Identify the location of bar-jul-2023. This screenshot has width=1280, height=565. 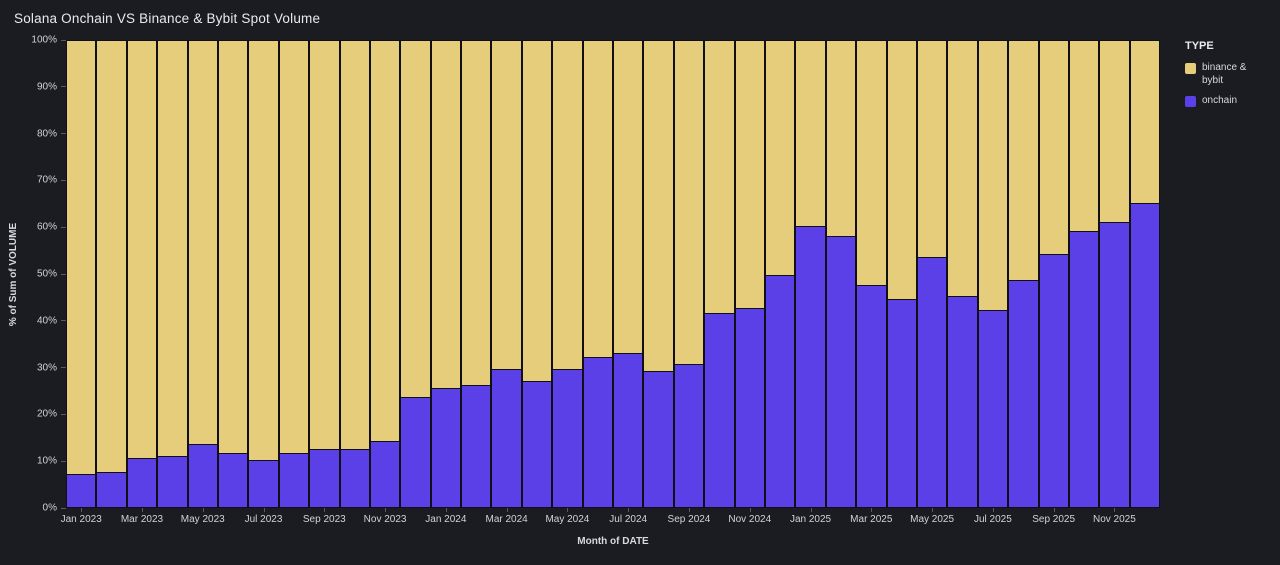
(263, 274).